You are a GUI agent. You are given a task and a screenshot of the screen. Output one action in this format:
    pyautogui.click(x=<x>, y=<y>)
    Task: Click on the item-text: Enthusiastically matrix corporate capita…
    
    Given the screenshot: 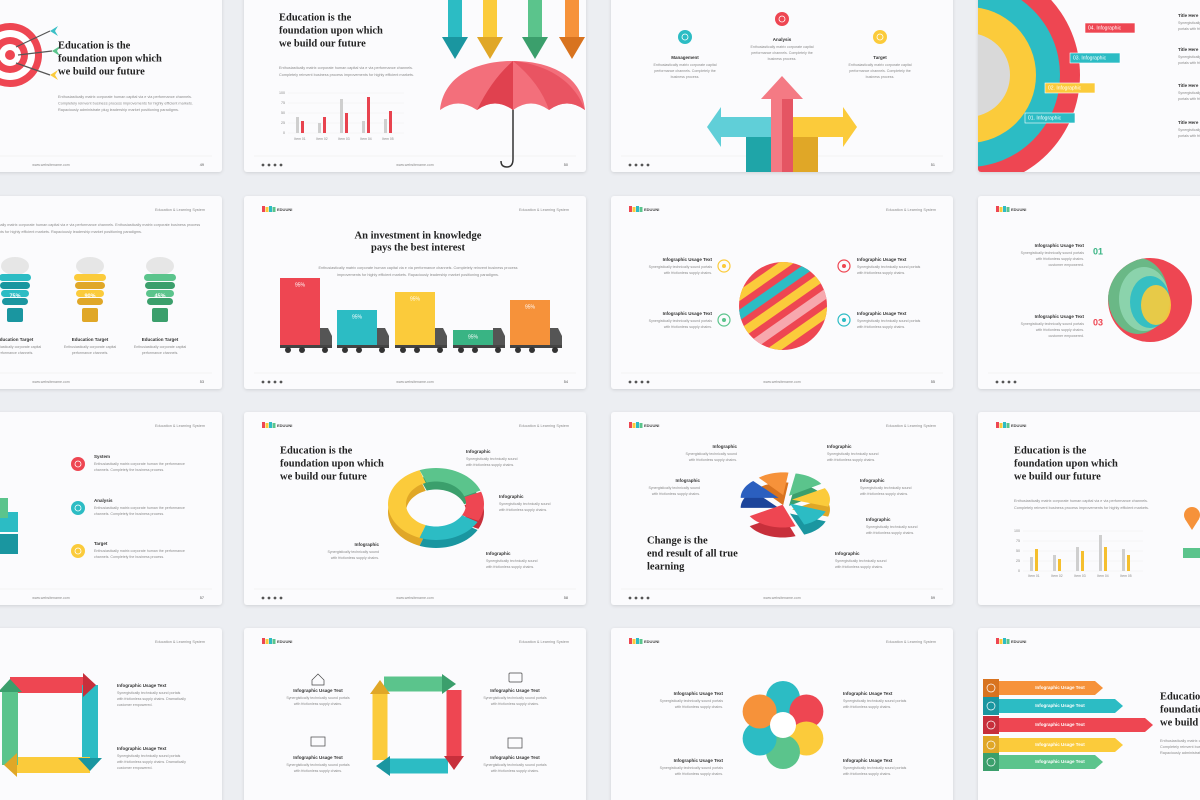 What is the action you would take?
    pyautogui.click(x=781, y=47)
    